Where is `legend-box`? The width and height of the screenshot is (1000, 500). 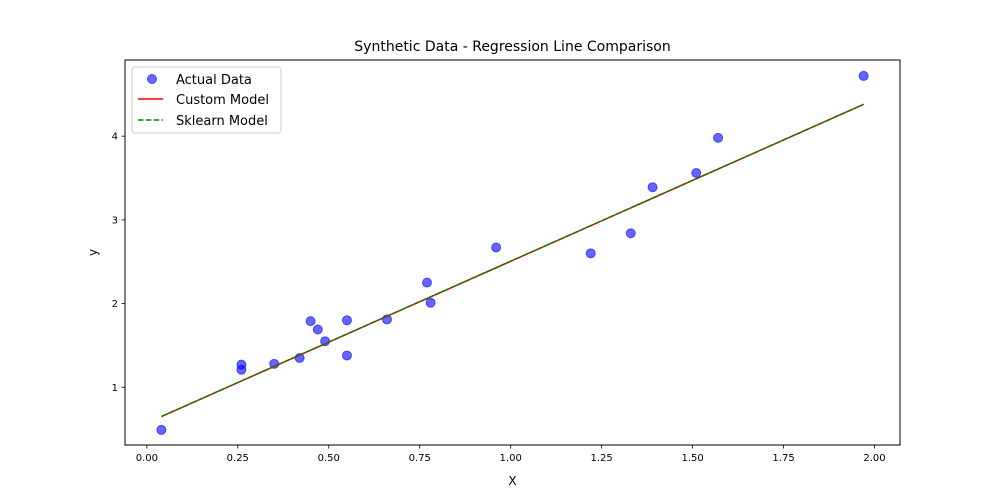 legend-box is located at coordinates (206, 100).